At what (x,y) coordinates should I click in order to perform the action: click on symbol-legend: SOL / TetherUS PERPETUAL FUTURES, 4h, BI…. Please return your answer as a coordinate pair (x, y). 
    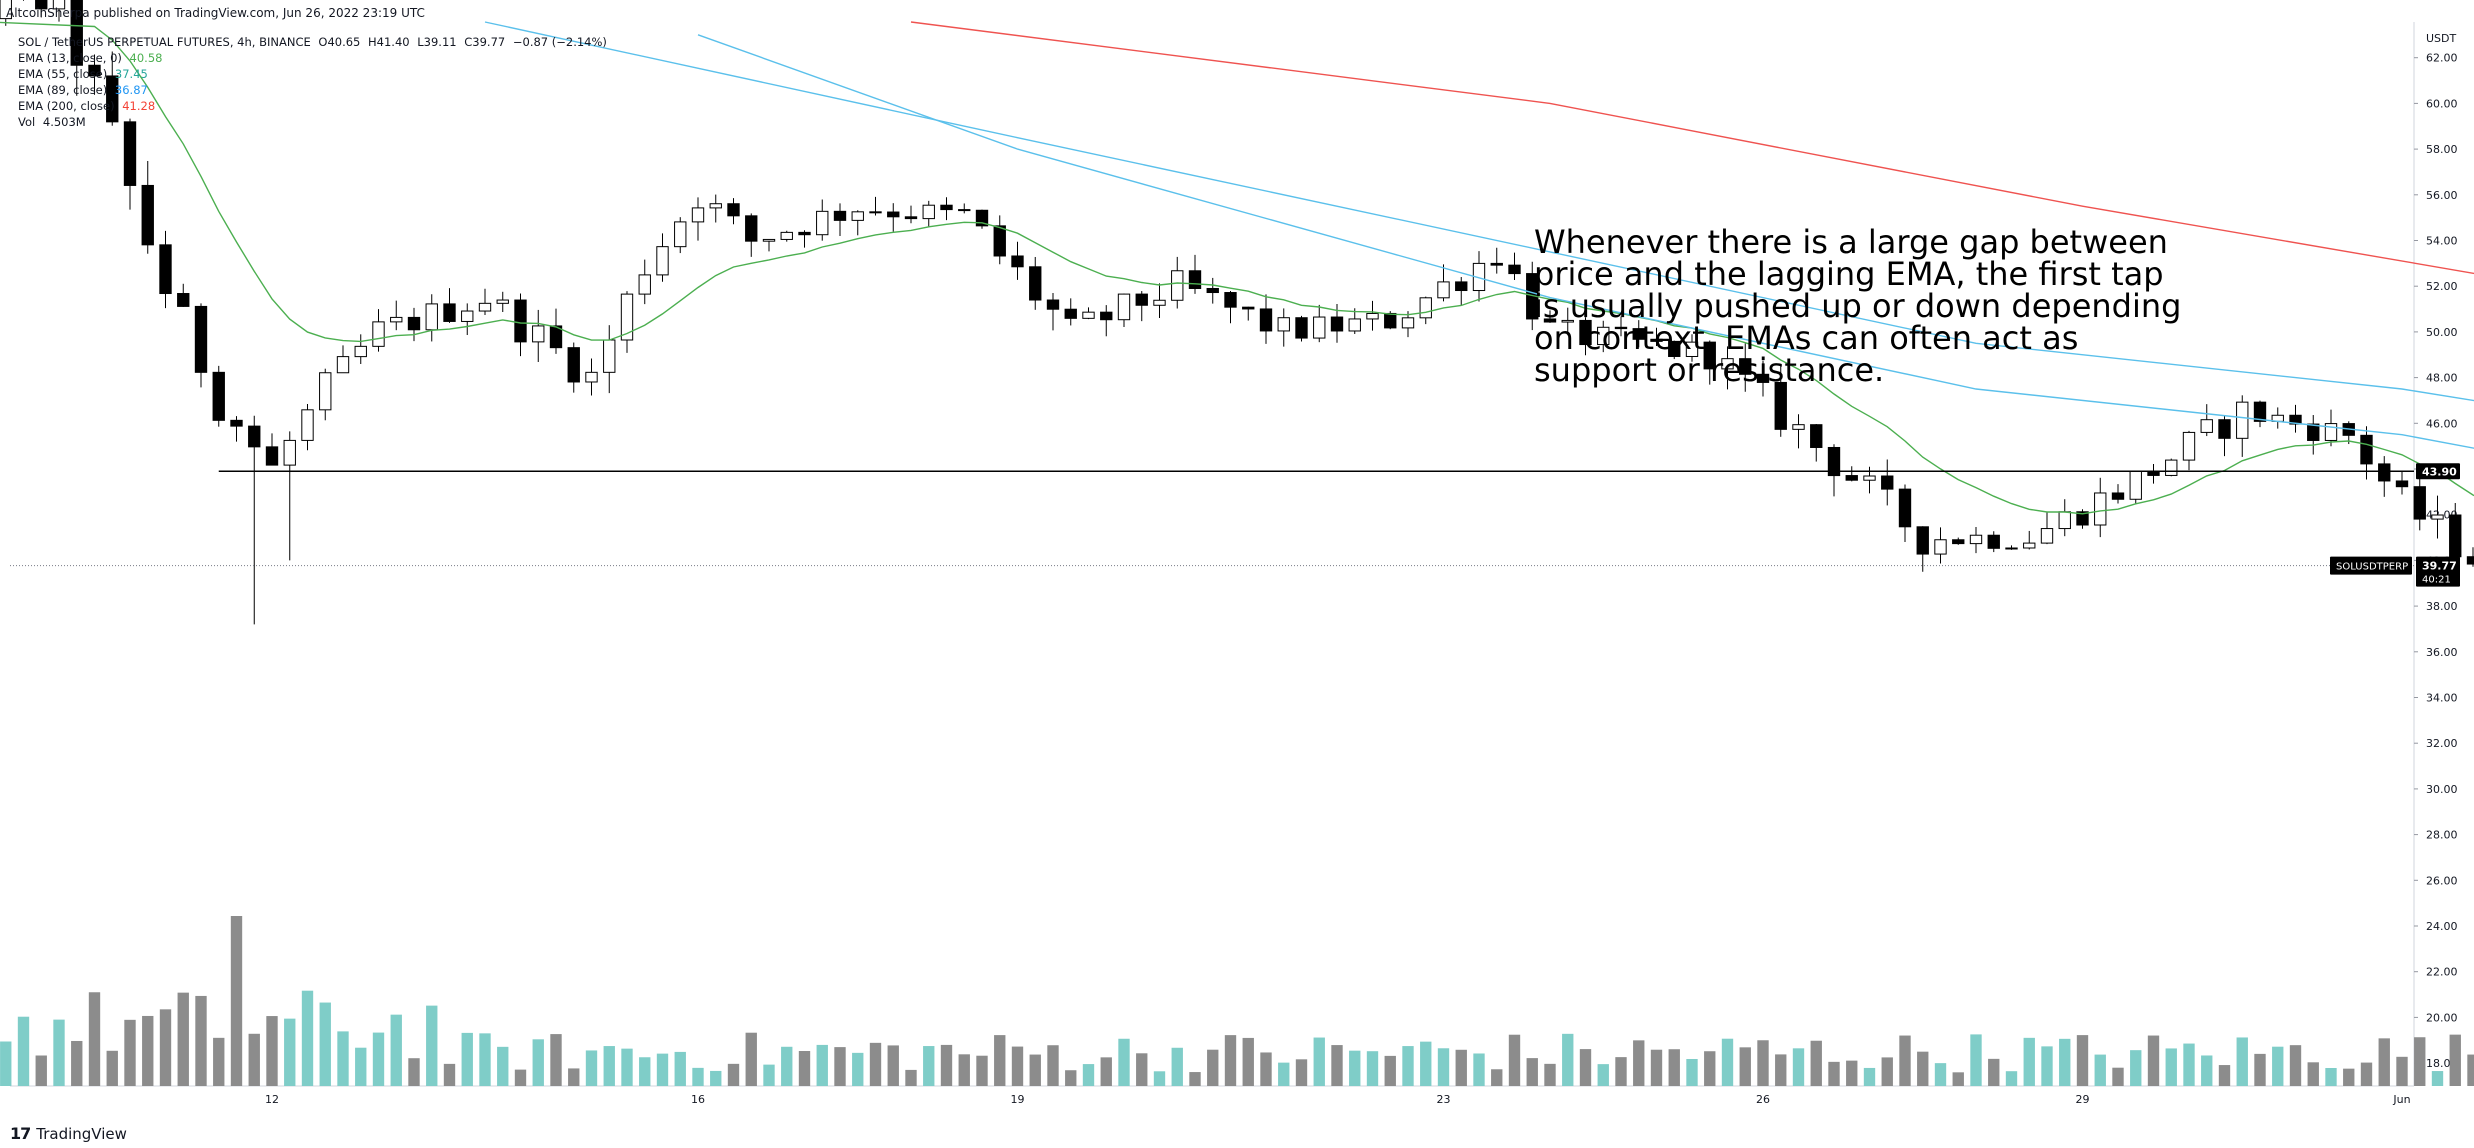
    Looking at the image, I should click on (312, 42).